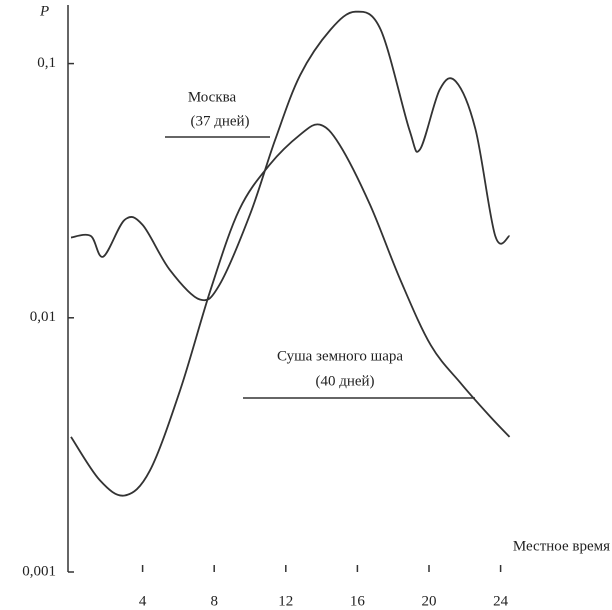  I want to click on series-name: Москва, so click(212, 97).